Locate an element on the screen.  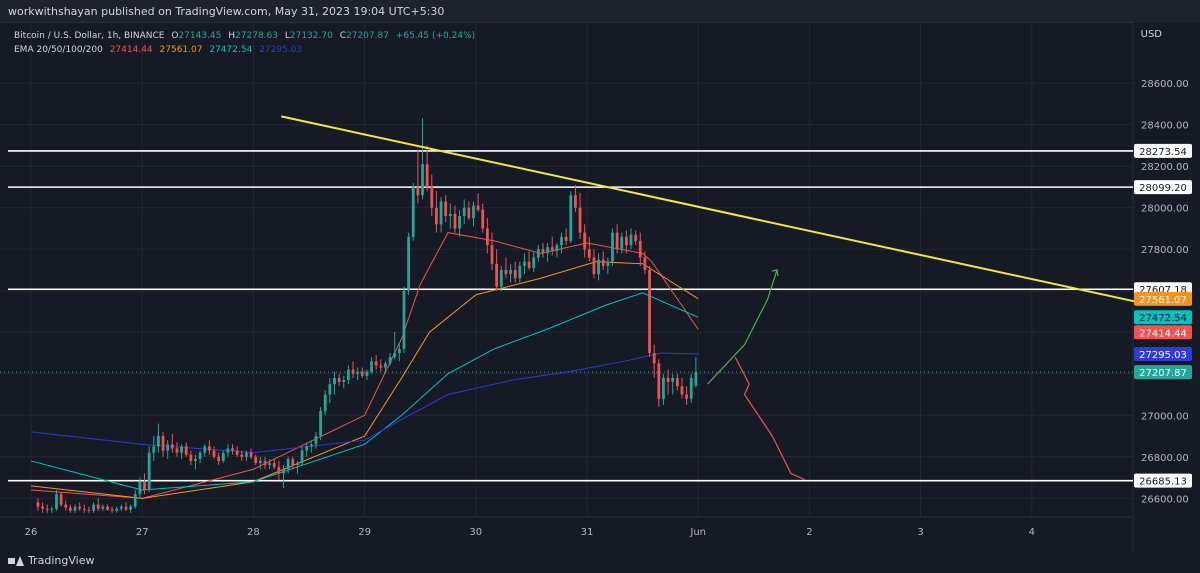
projection-up-arrowhead is located at coordinates (775, 273).